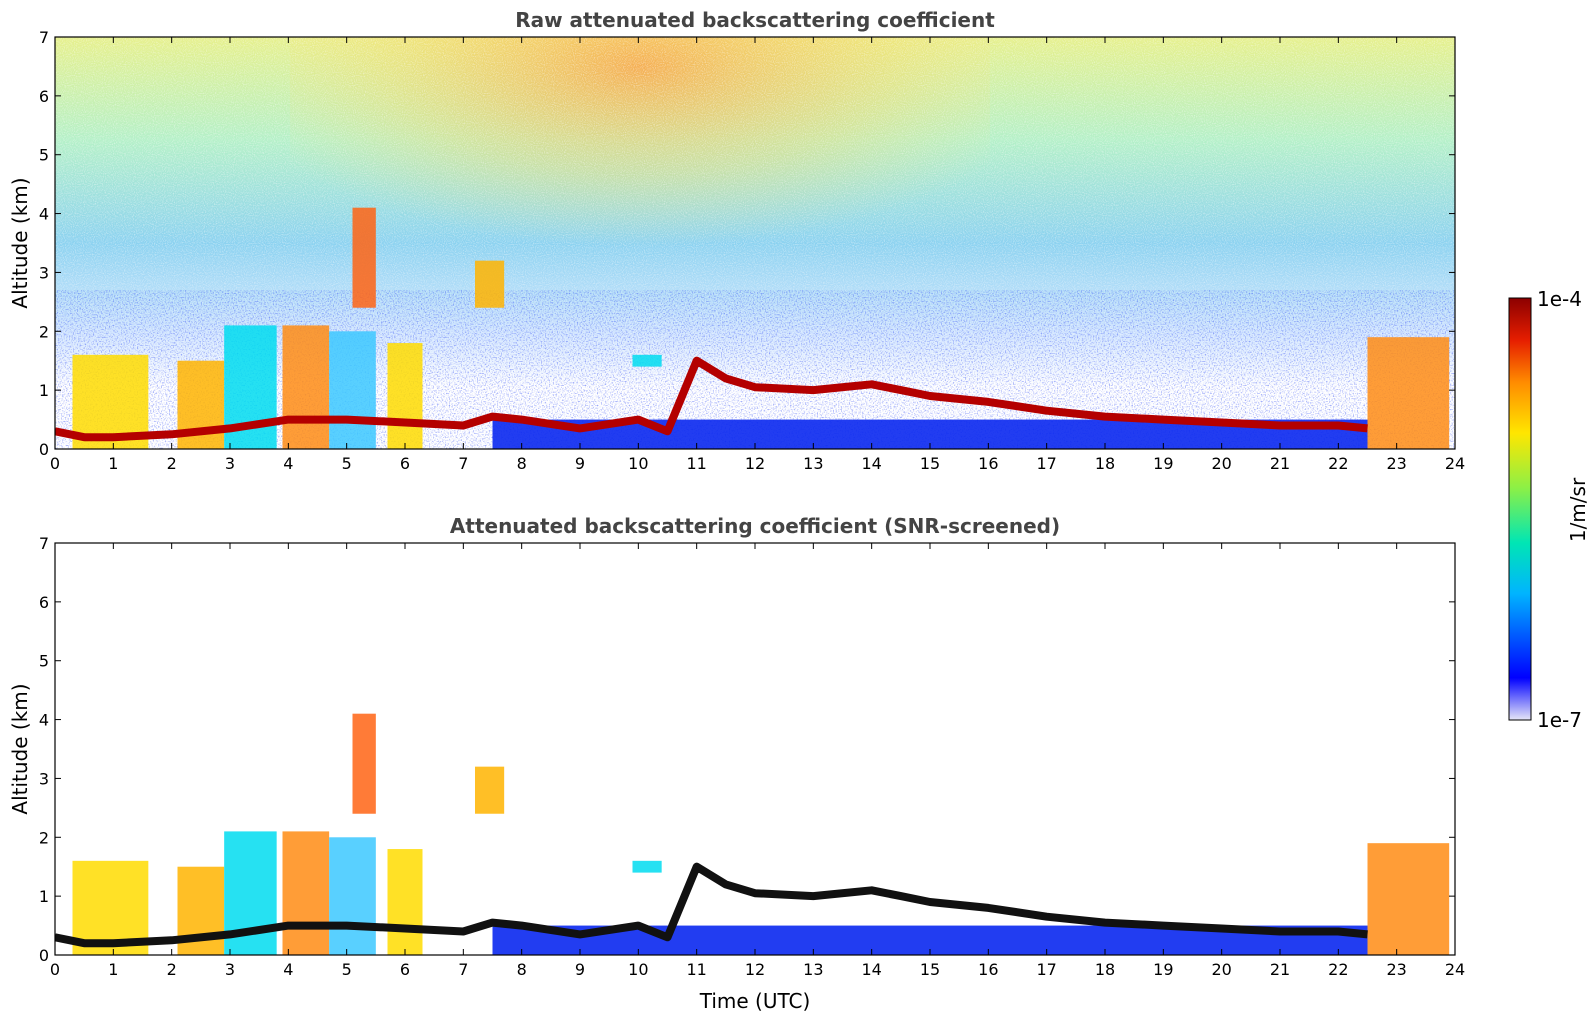  I want to click on x-axis-label: Time (UTC), so click(755, 1001).